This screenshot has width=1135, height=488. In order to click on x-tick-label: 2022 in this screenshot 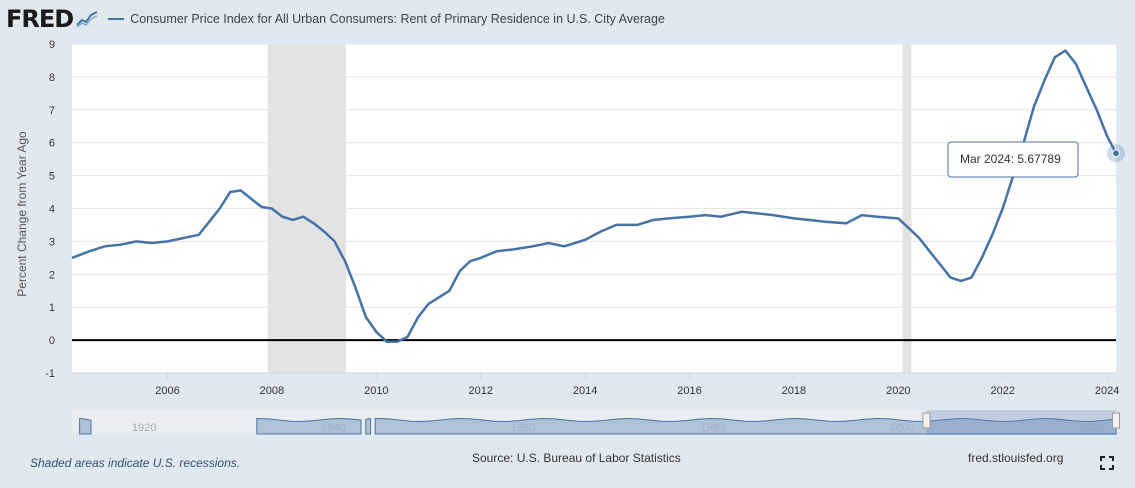, I will do `click(1002, 391)`.